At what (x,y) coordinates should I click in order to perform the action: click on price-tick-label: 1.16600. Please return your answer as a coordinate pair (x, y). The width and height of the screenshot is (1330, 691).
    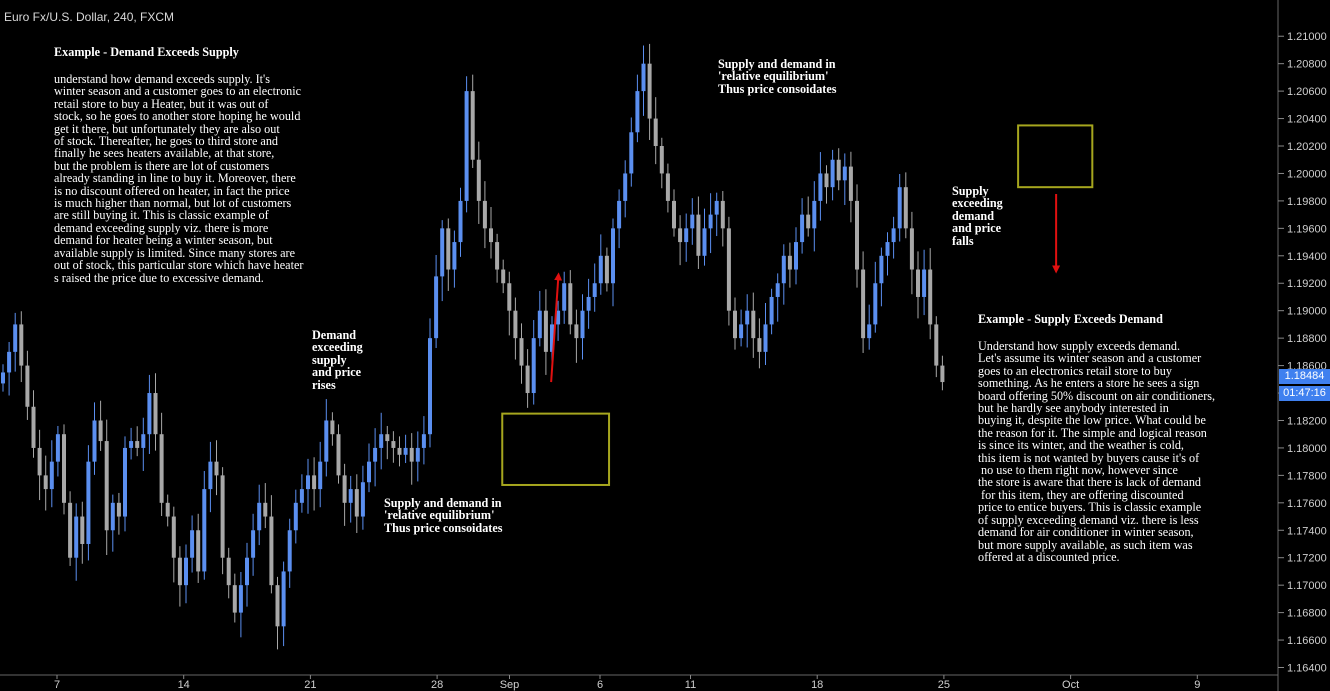
    Looking at the image, I should click on (1307, 641).